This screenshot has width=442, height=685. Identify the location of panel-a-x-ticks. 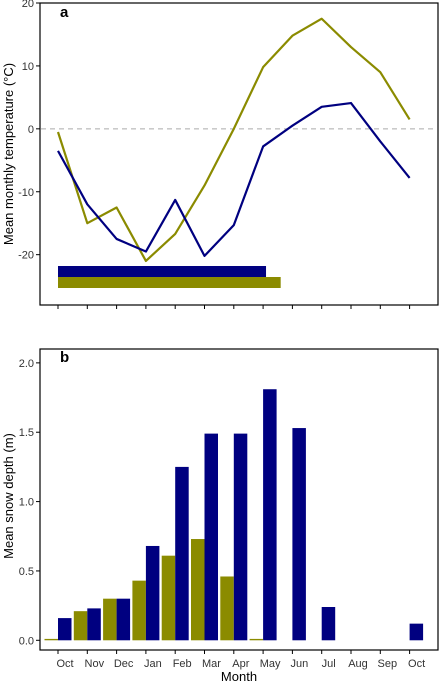
(234, 307).